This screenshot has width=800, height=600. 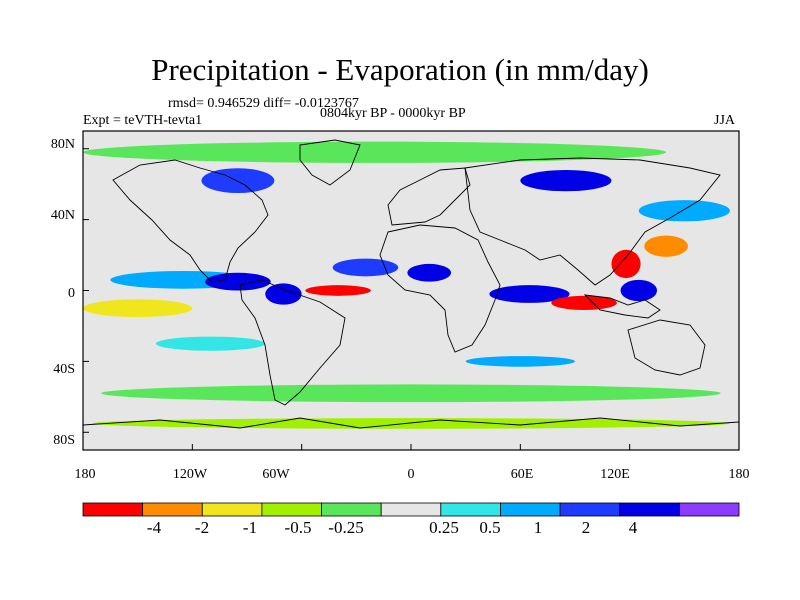 What do you see at coordinates (490, 527) in the screenshot?
I see `colorbar-label: 0.5` at bounding box center [490, 527].